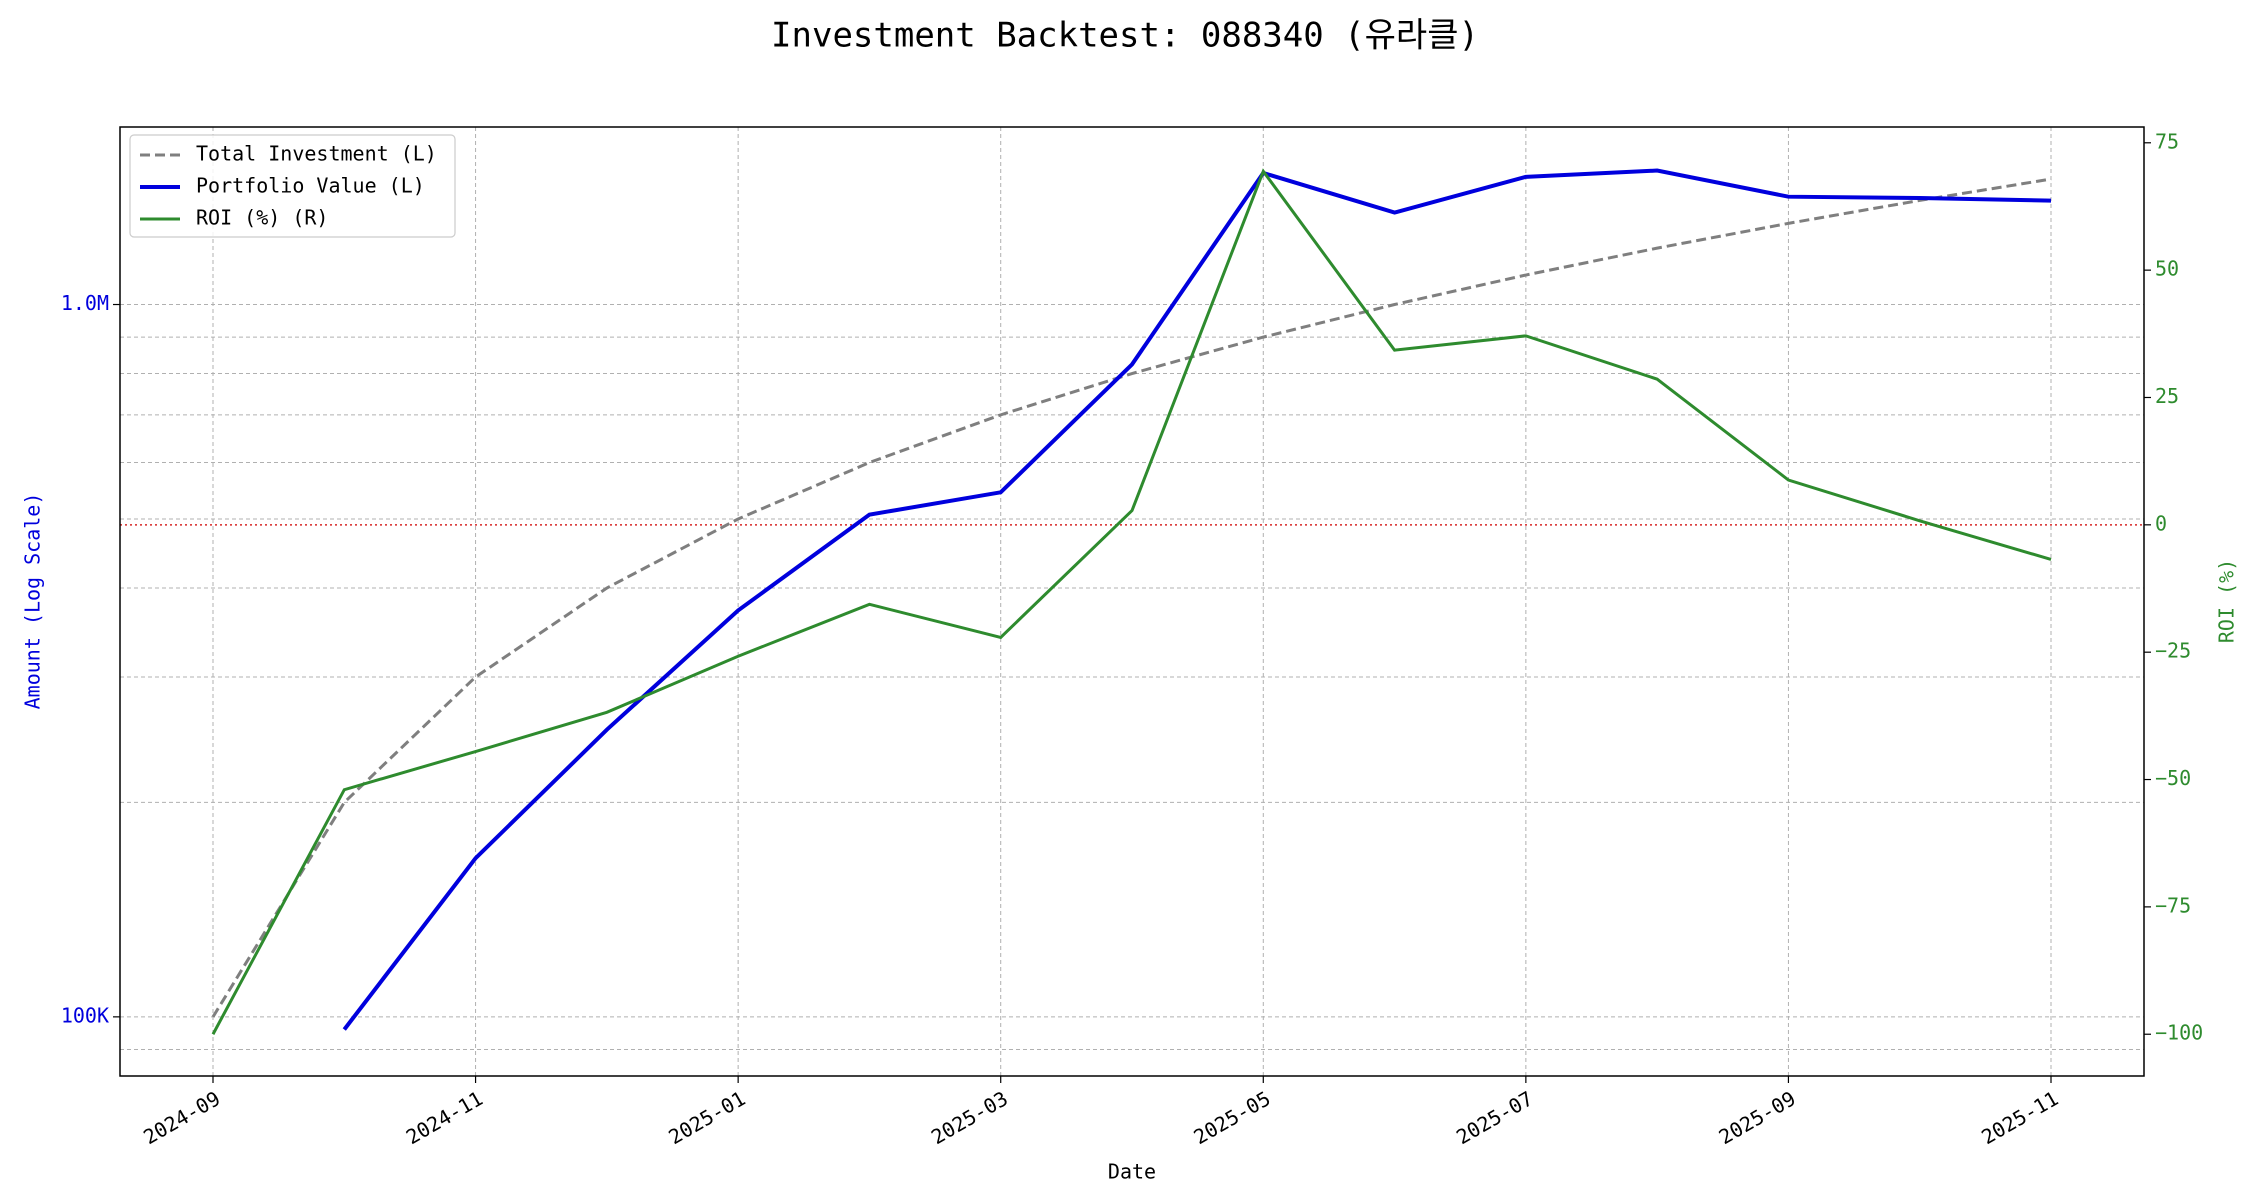 The width and height of the screenshot is (2250, 1200). Describe the element at coordinates (1125, 36) in the screenshot. I see `chart-title: Investment Backtest: 088340 (유라클)` at that location.